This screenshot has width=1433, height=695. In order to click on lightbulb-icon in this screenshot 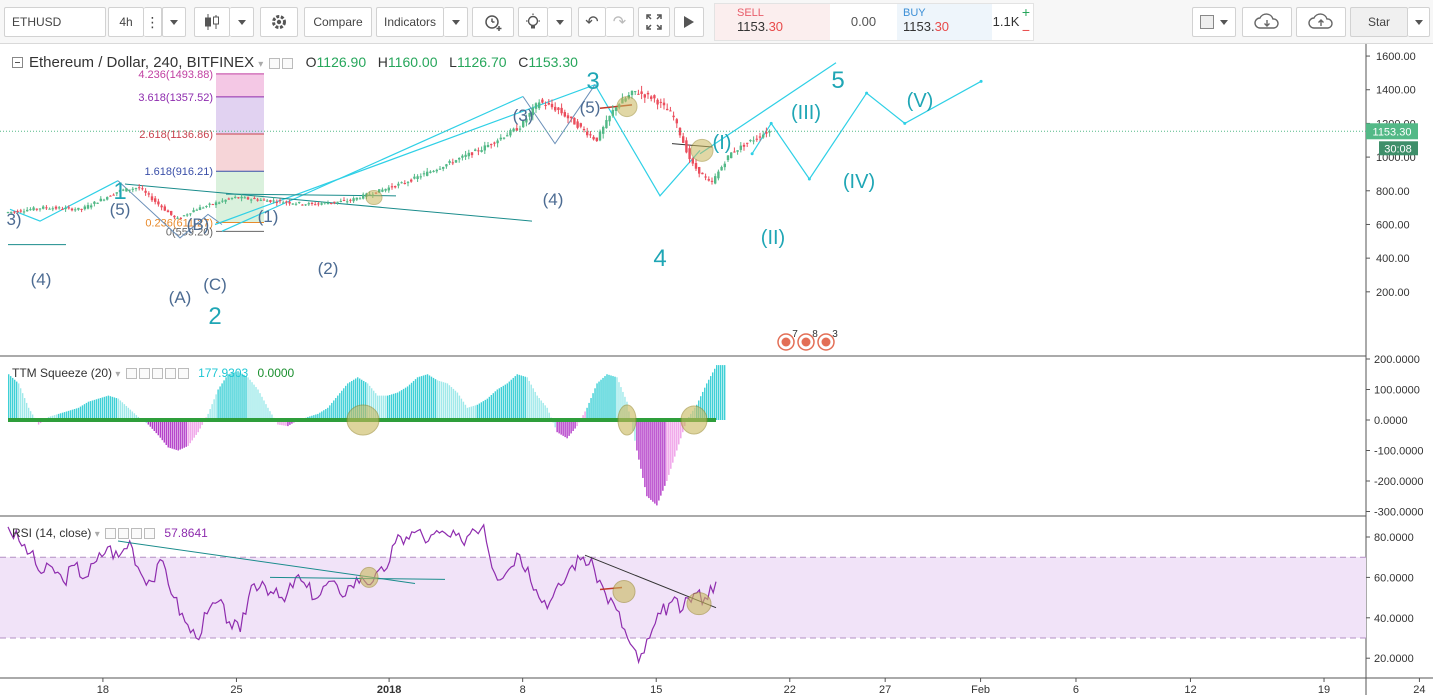, I will do `click(533, 21)`.